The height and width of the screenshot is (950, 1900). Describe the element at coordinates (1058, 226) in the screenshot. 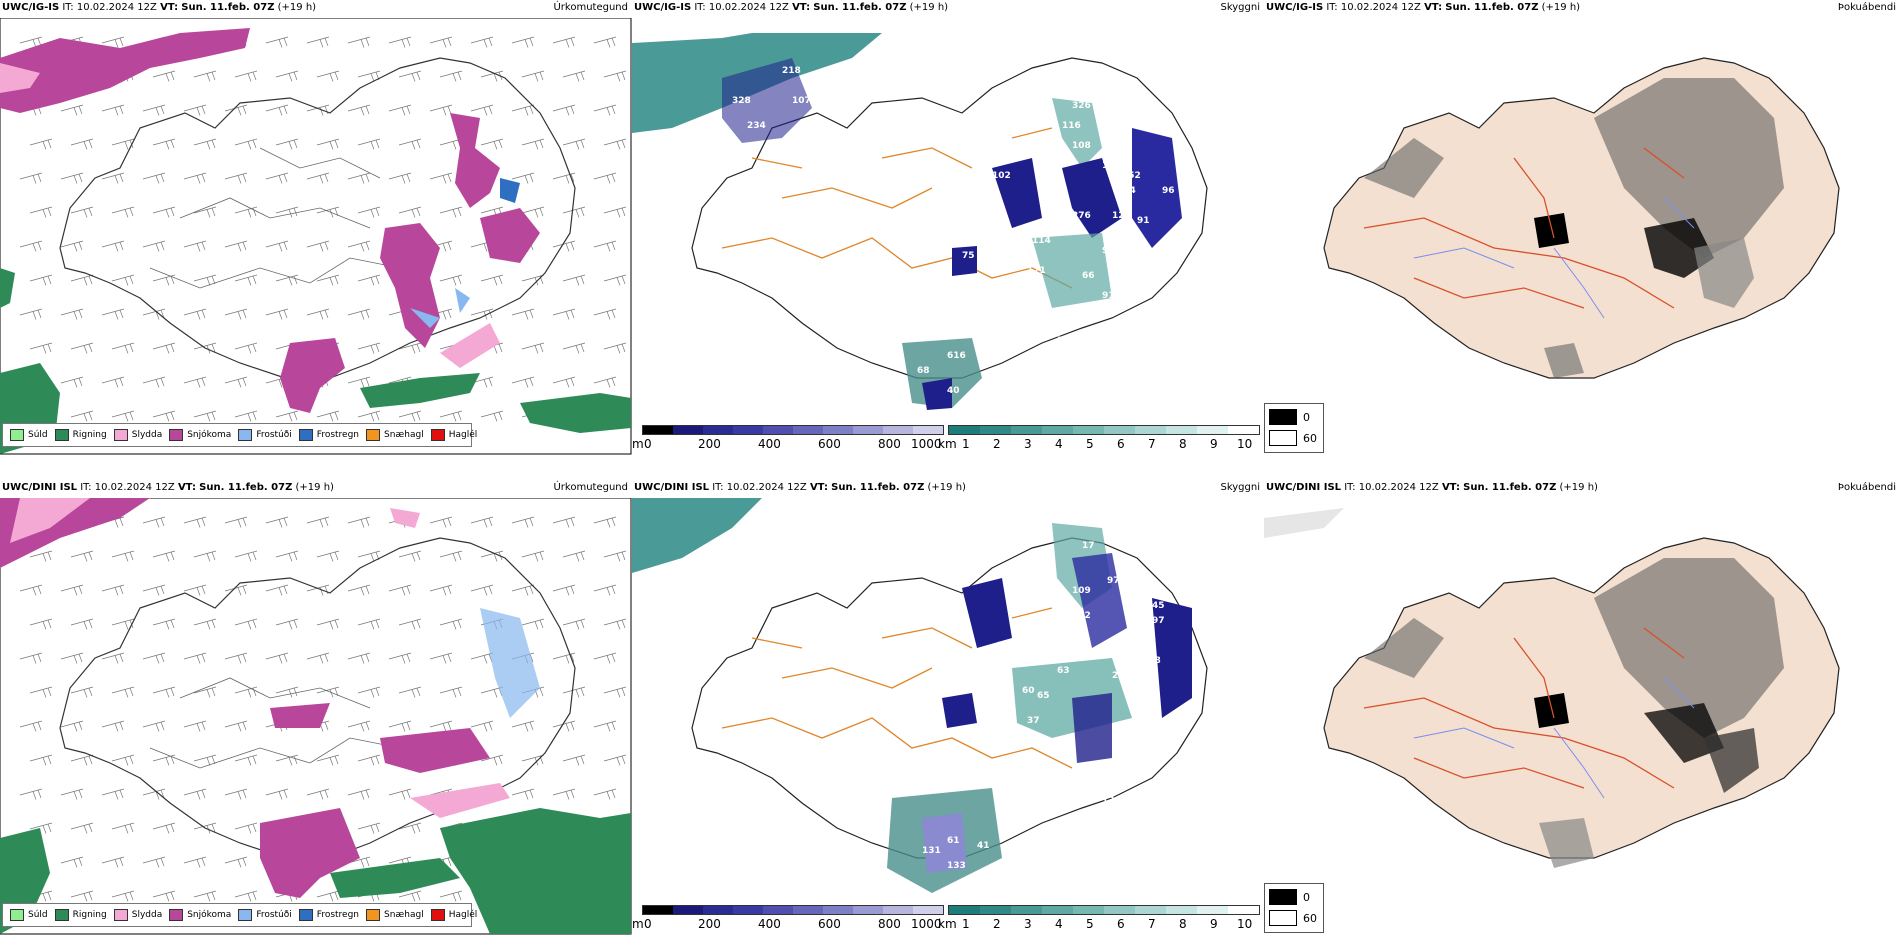

I see `visibility-value: 70` at that location.